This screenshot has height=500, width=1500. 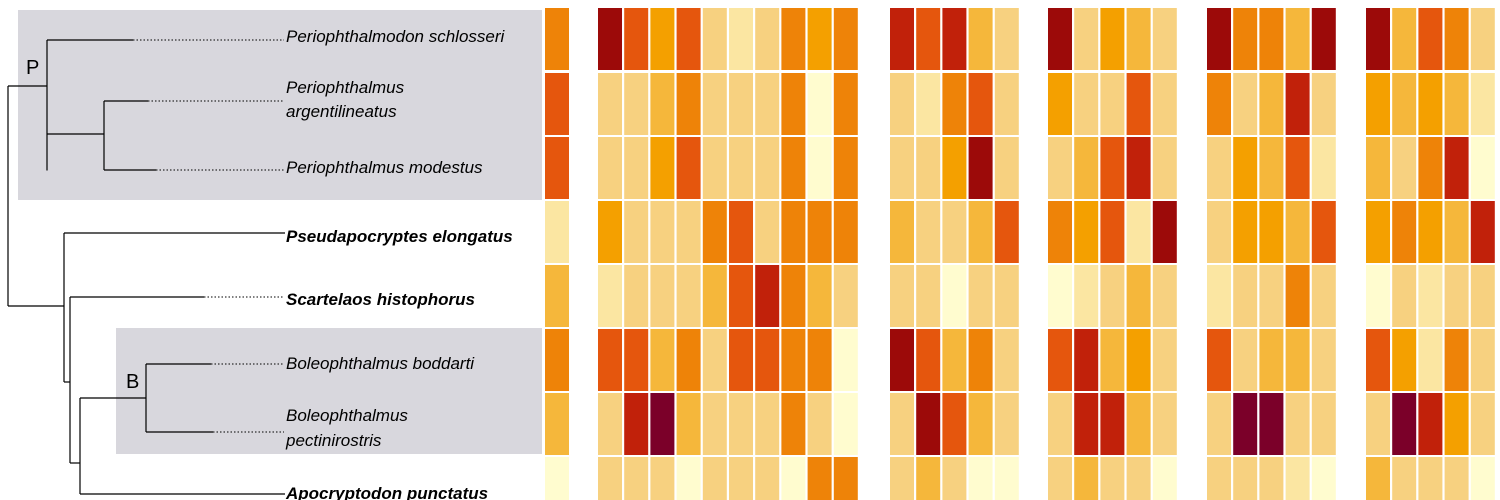 What do you see at coordinates (333, 440) in the screenshot?
I see `species-label-line: pectinirostris` at bounding box center [333, 440].